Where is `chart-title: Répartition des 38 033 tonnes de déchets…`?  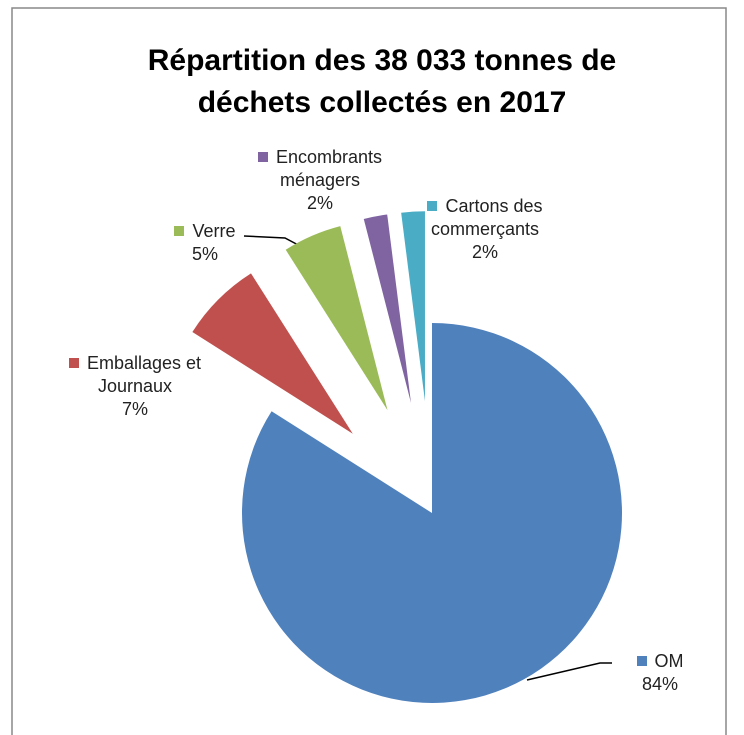 chart-title: Répartition des 38 033 tonnes de déchets… is located at coordinates (382, 81).